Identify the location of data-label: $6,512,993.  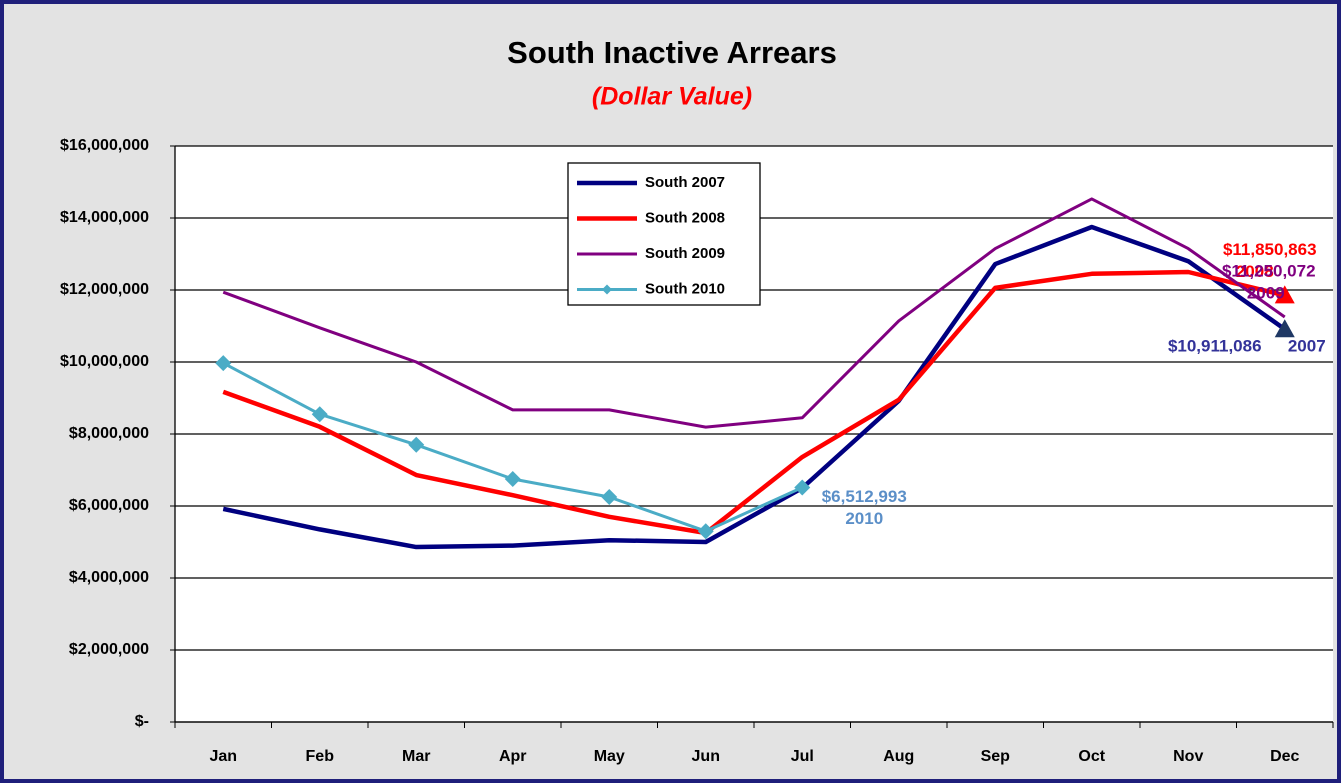
(864, 496).